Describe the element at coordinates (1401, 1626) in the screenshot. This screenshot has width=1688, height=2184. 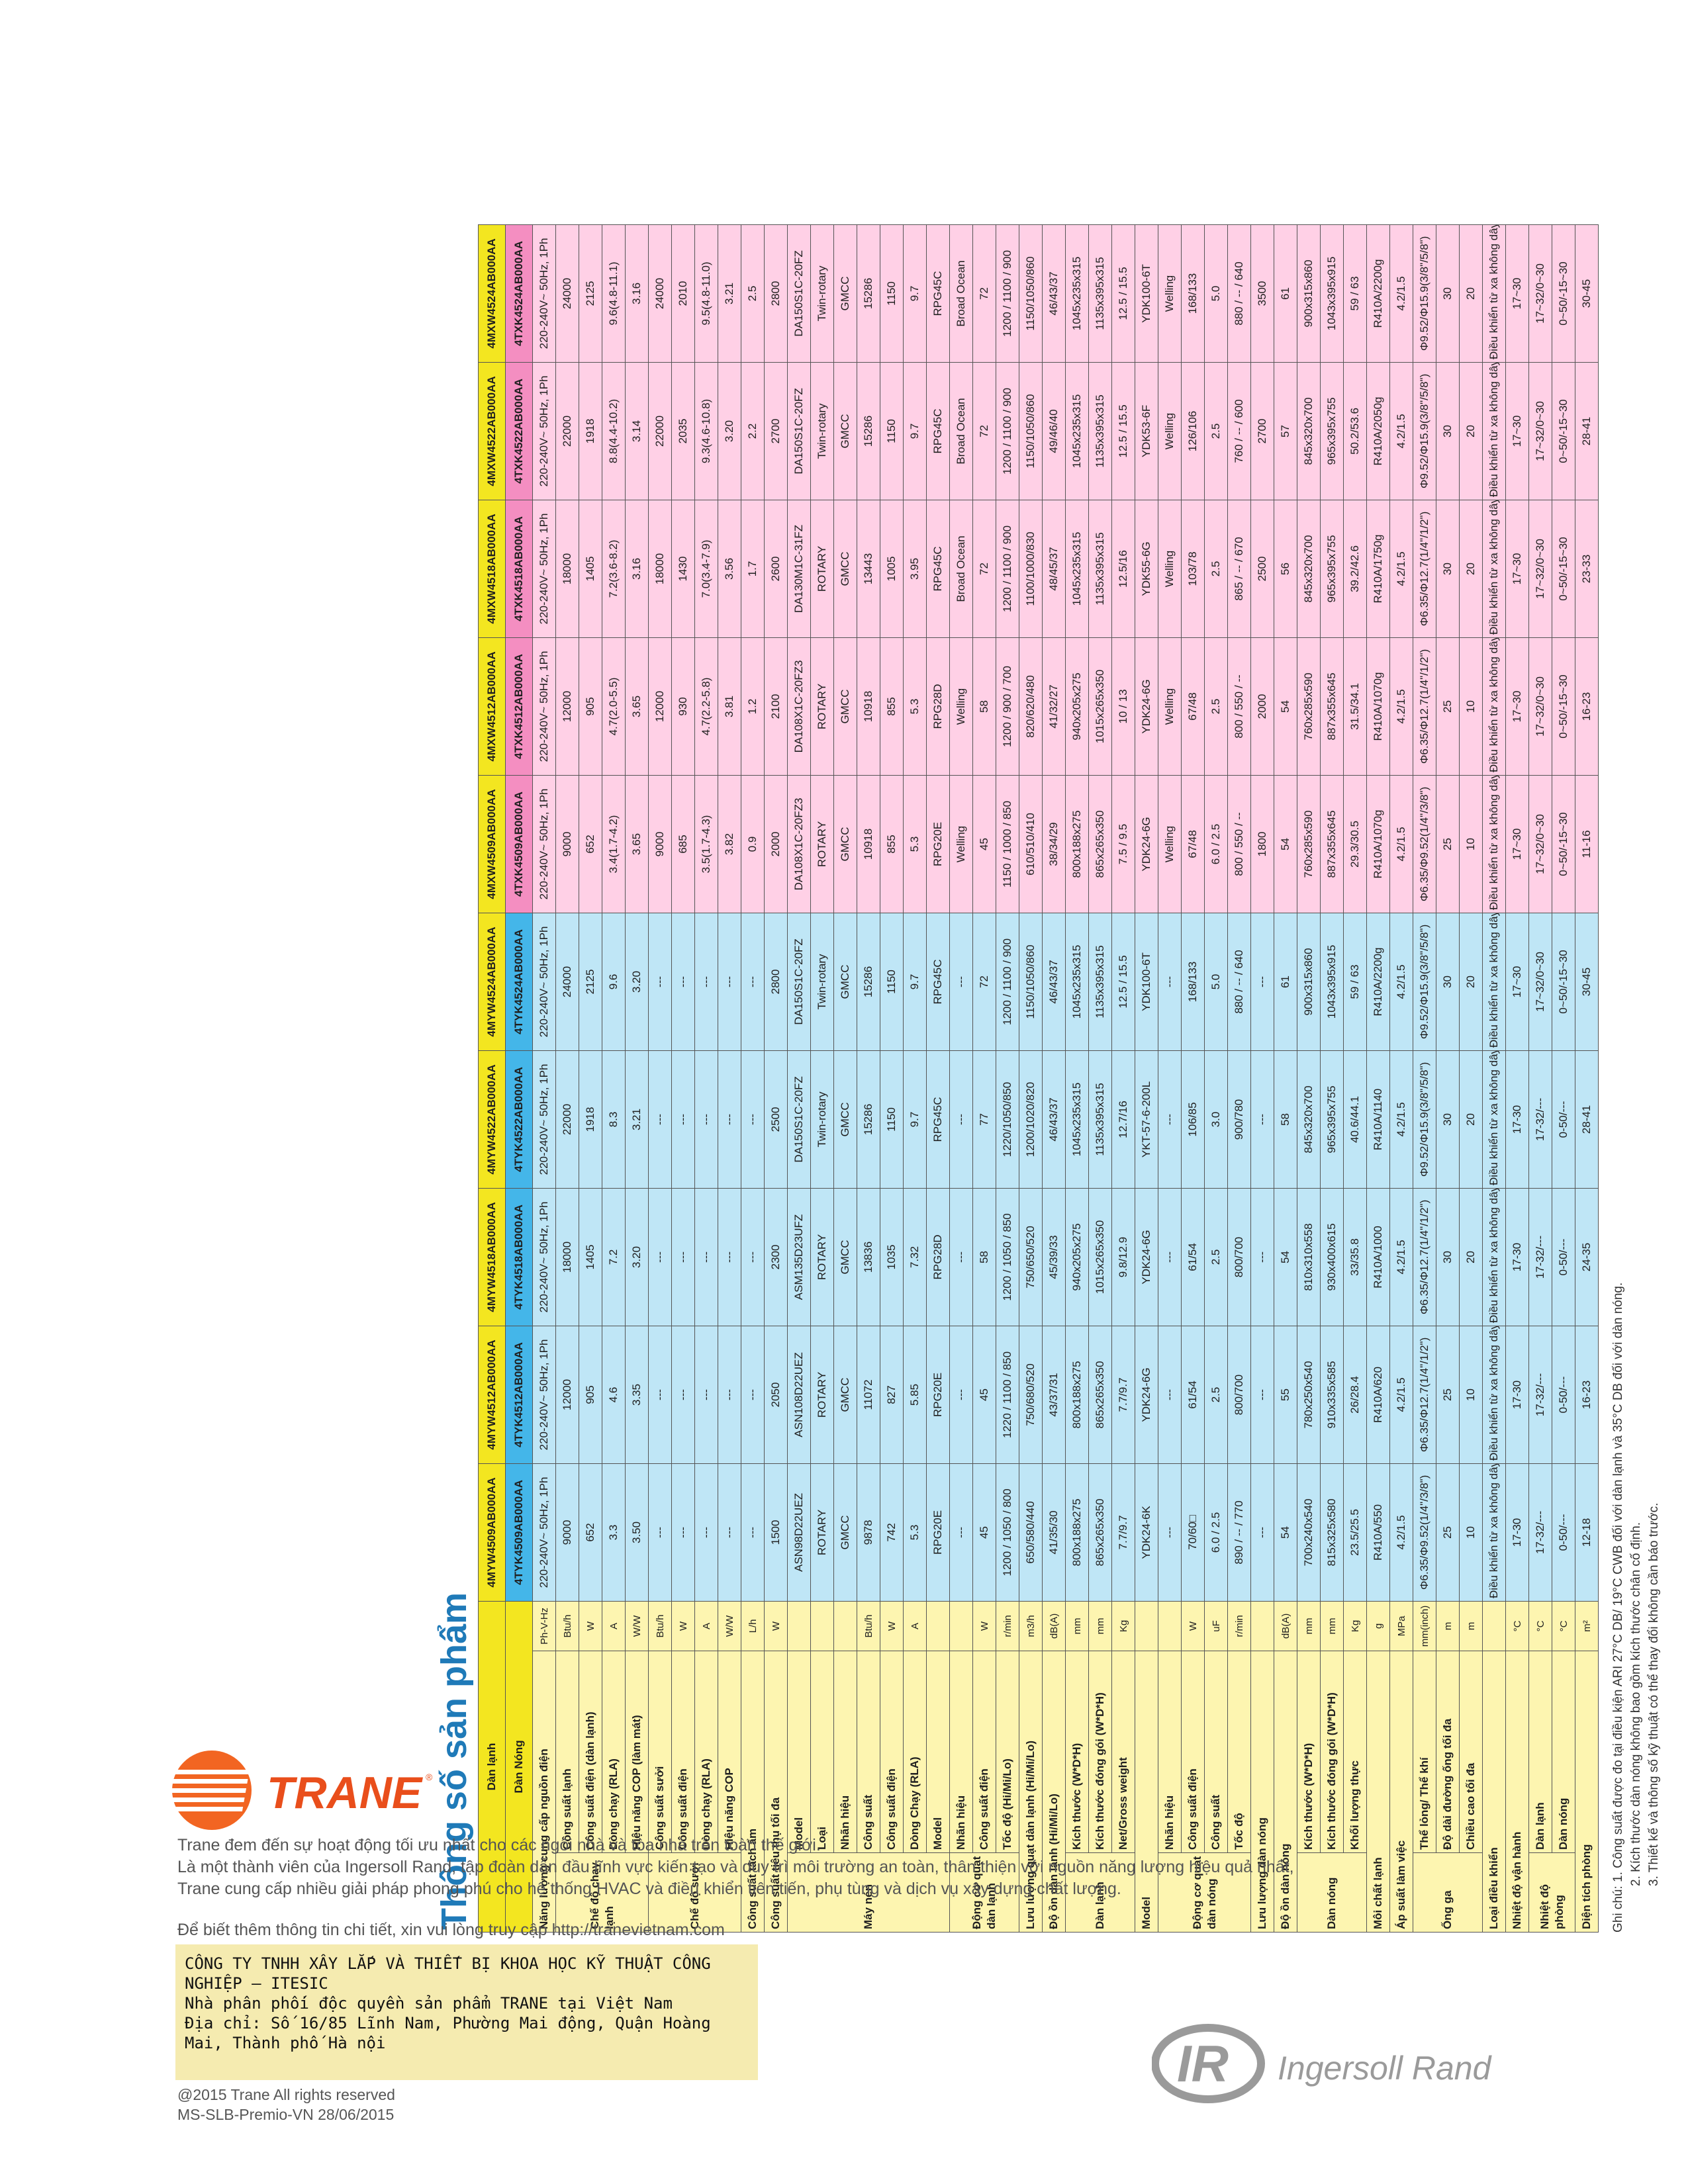
I see `row-unit: MPa` at that location.